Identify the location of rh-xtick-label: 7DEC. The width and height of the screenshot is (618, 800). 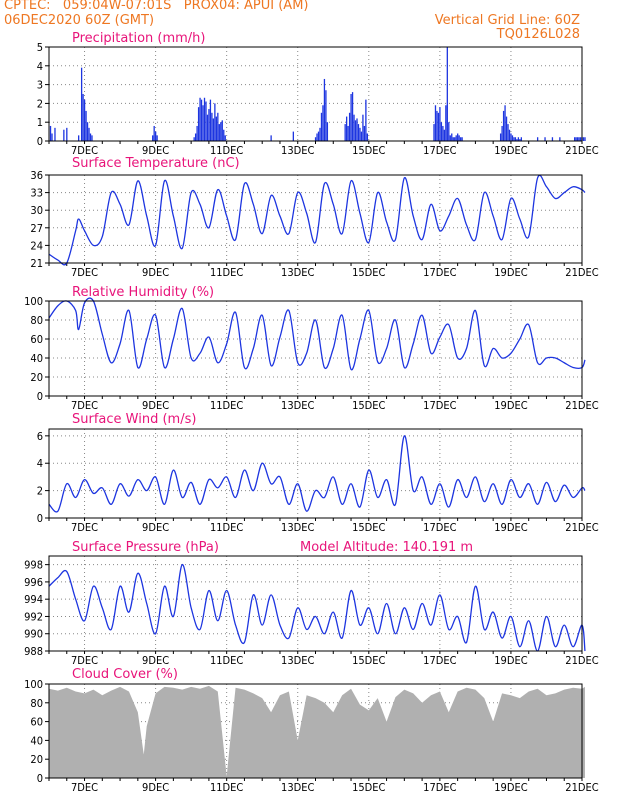
(84, 405).